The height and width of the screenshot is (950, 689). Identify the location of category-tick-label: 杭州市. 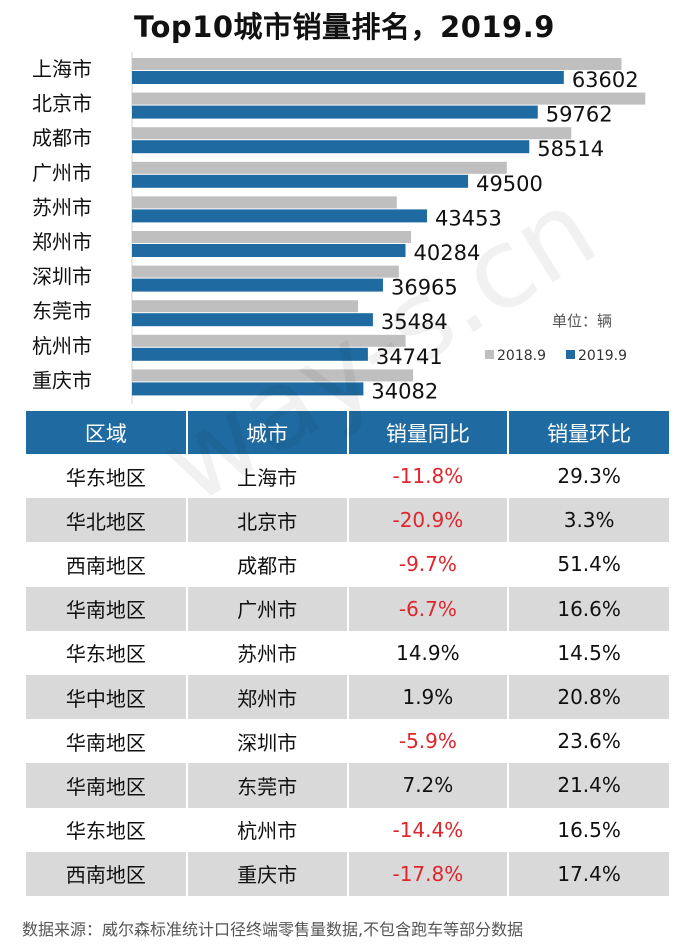
(62, 346).